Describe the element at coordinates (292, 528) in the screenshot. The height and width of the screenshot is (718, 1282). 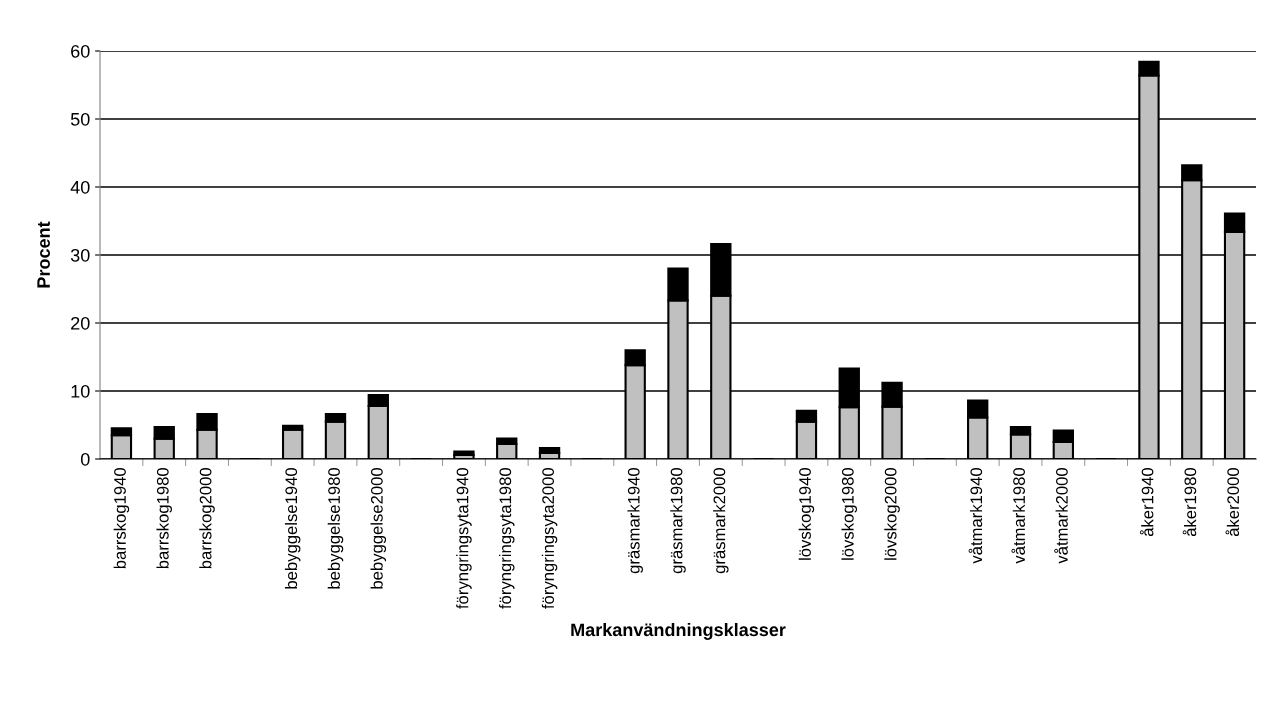
I see `x-tick-label: bebyggelse1940` at that location.